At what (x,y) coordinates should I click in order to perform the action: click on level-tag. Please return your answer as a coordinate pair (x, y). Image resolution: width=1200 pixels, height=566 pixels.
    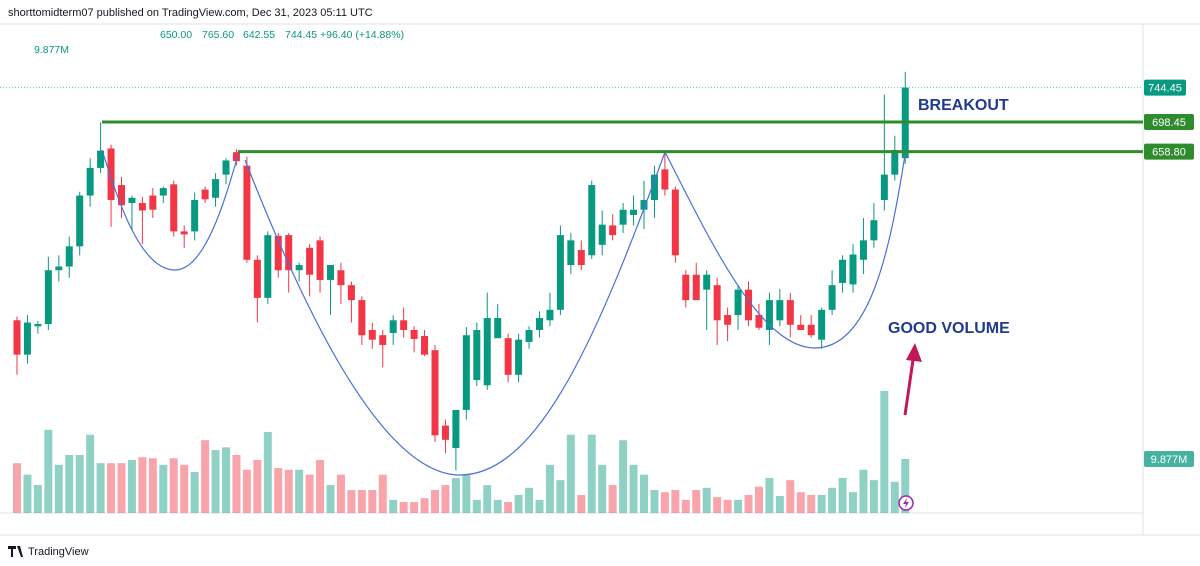
    Looking at the image, I should click on (1169, 151).